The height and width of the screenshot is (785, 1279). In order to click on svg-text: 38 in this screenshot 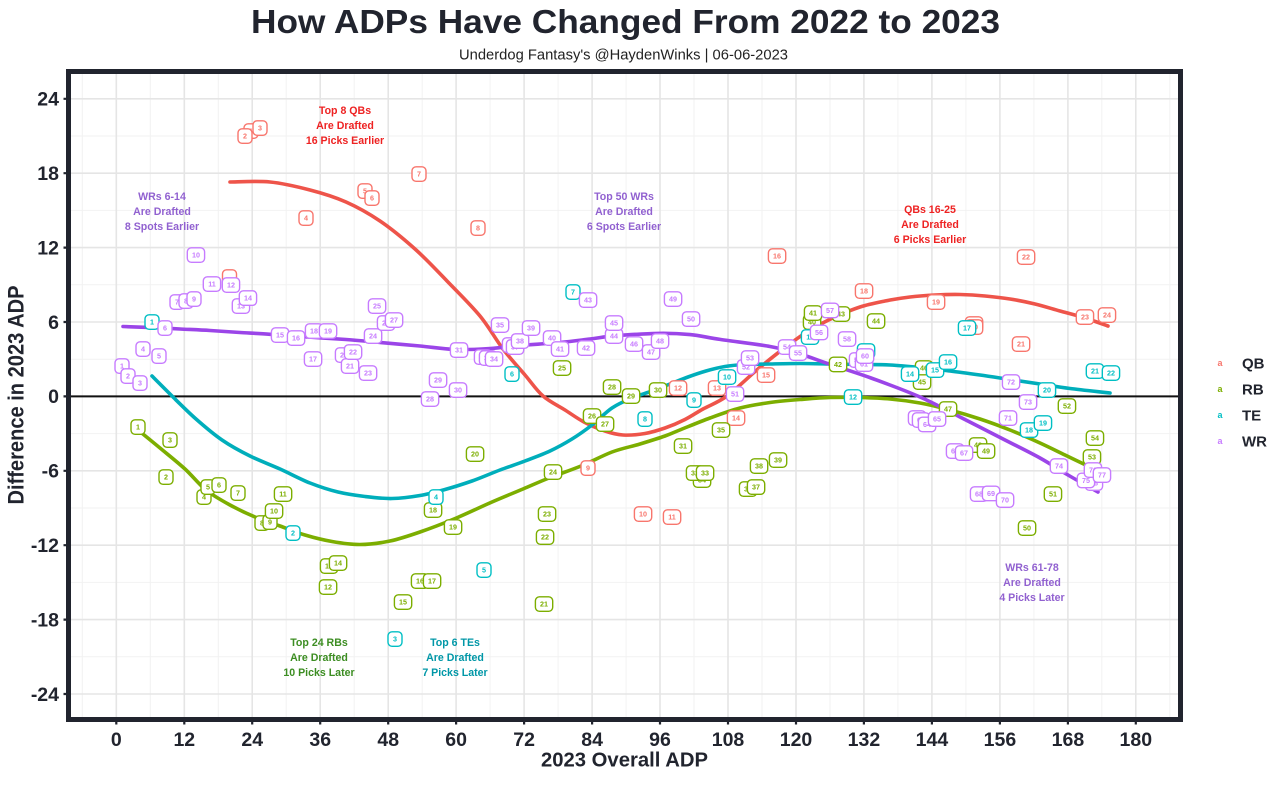, I will do `click(759, 466)`.